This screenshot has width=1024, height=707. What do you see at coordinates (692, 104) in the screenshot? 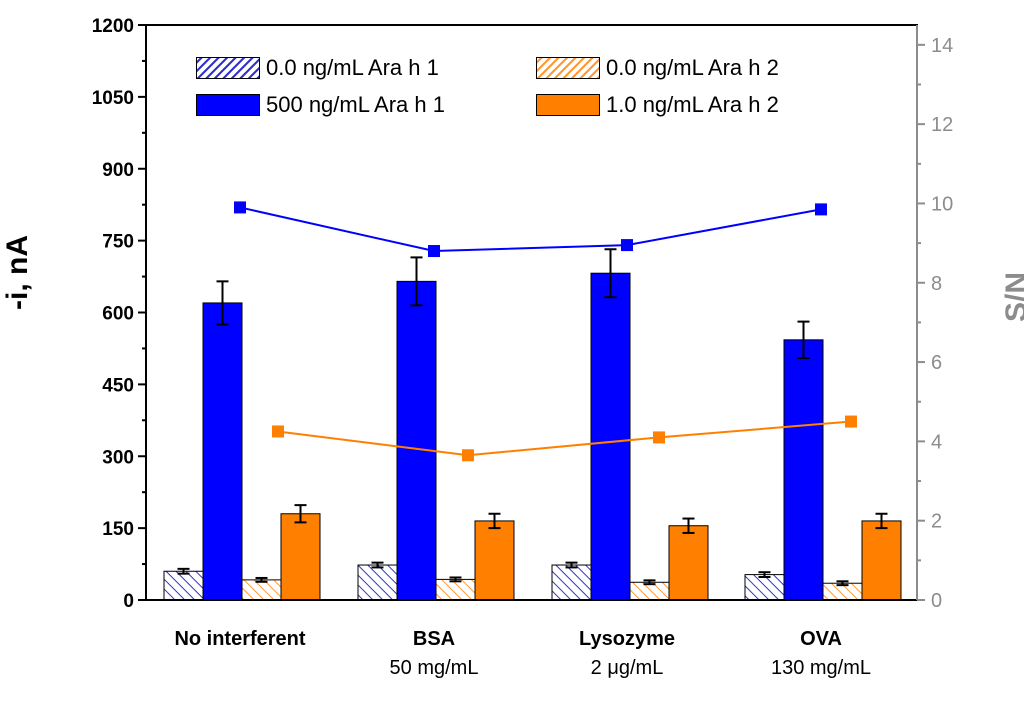
I see `legend-label: 1.0 ng/mL Ara h 2` at bounding box center [692, 104].